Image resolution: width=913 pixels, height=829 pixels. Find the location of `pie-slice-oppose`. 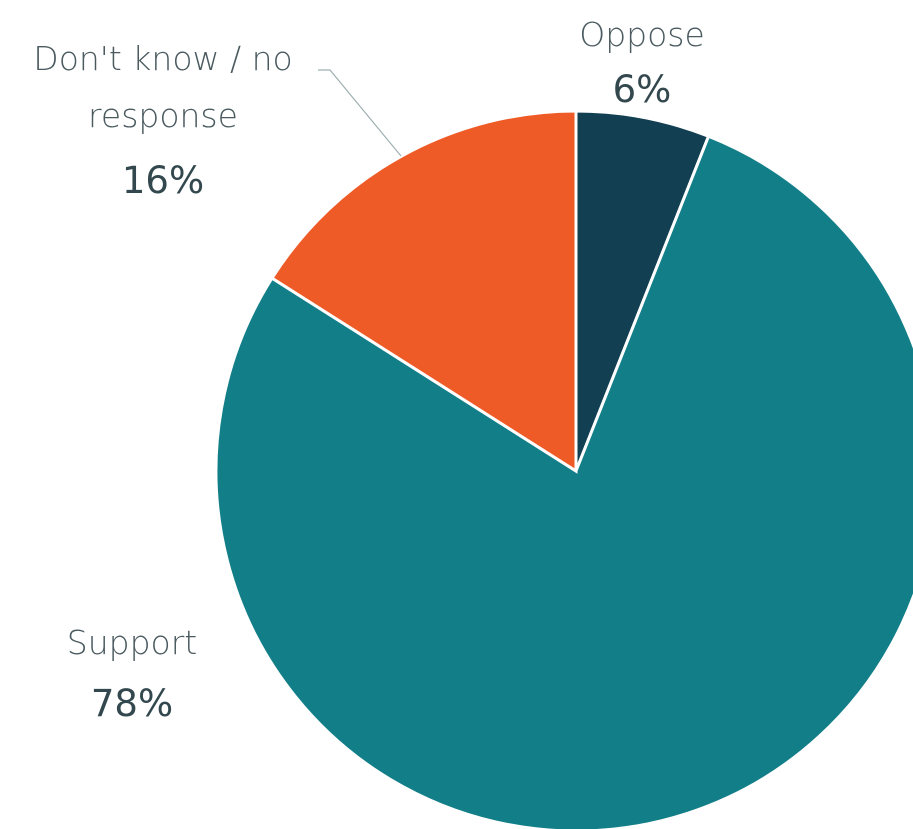

pie-slice-oppose is located at coordinates (642, 290).